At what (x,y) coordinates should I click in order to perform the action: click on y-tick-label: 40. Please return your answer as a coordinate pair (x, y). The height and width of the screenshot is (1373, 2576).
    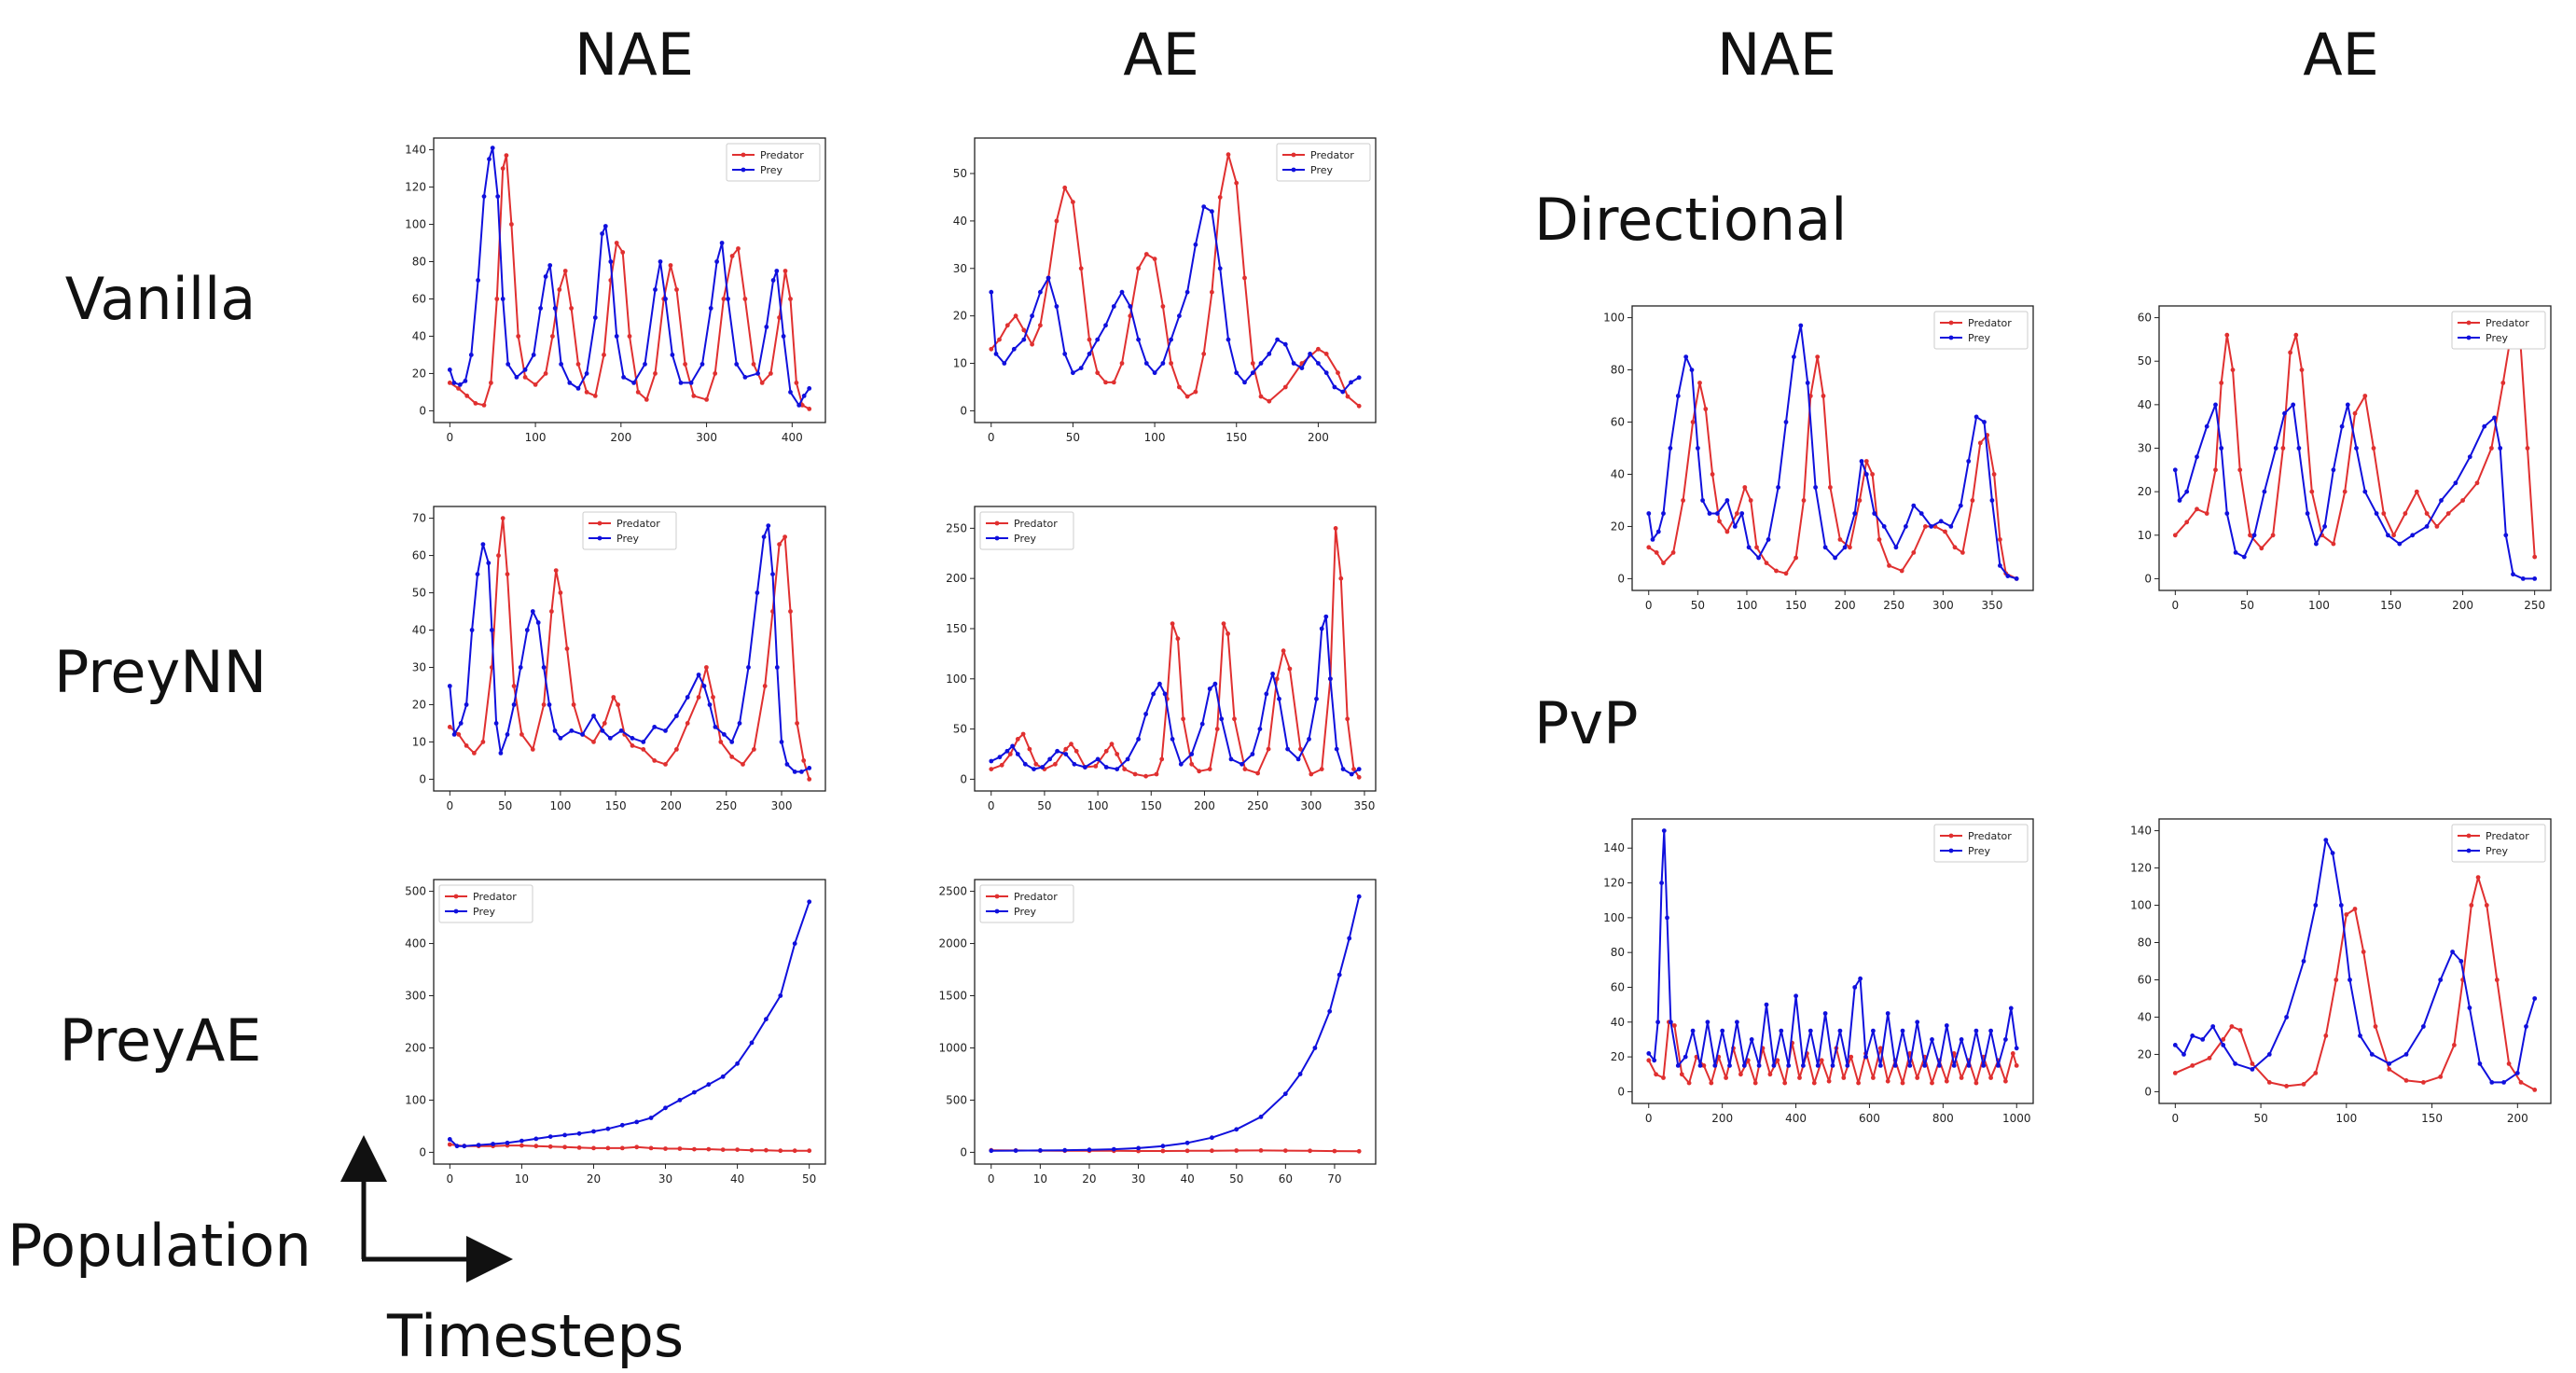
    Looking at the image, I should click on (1618, 473).